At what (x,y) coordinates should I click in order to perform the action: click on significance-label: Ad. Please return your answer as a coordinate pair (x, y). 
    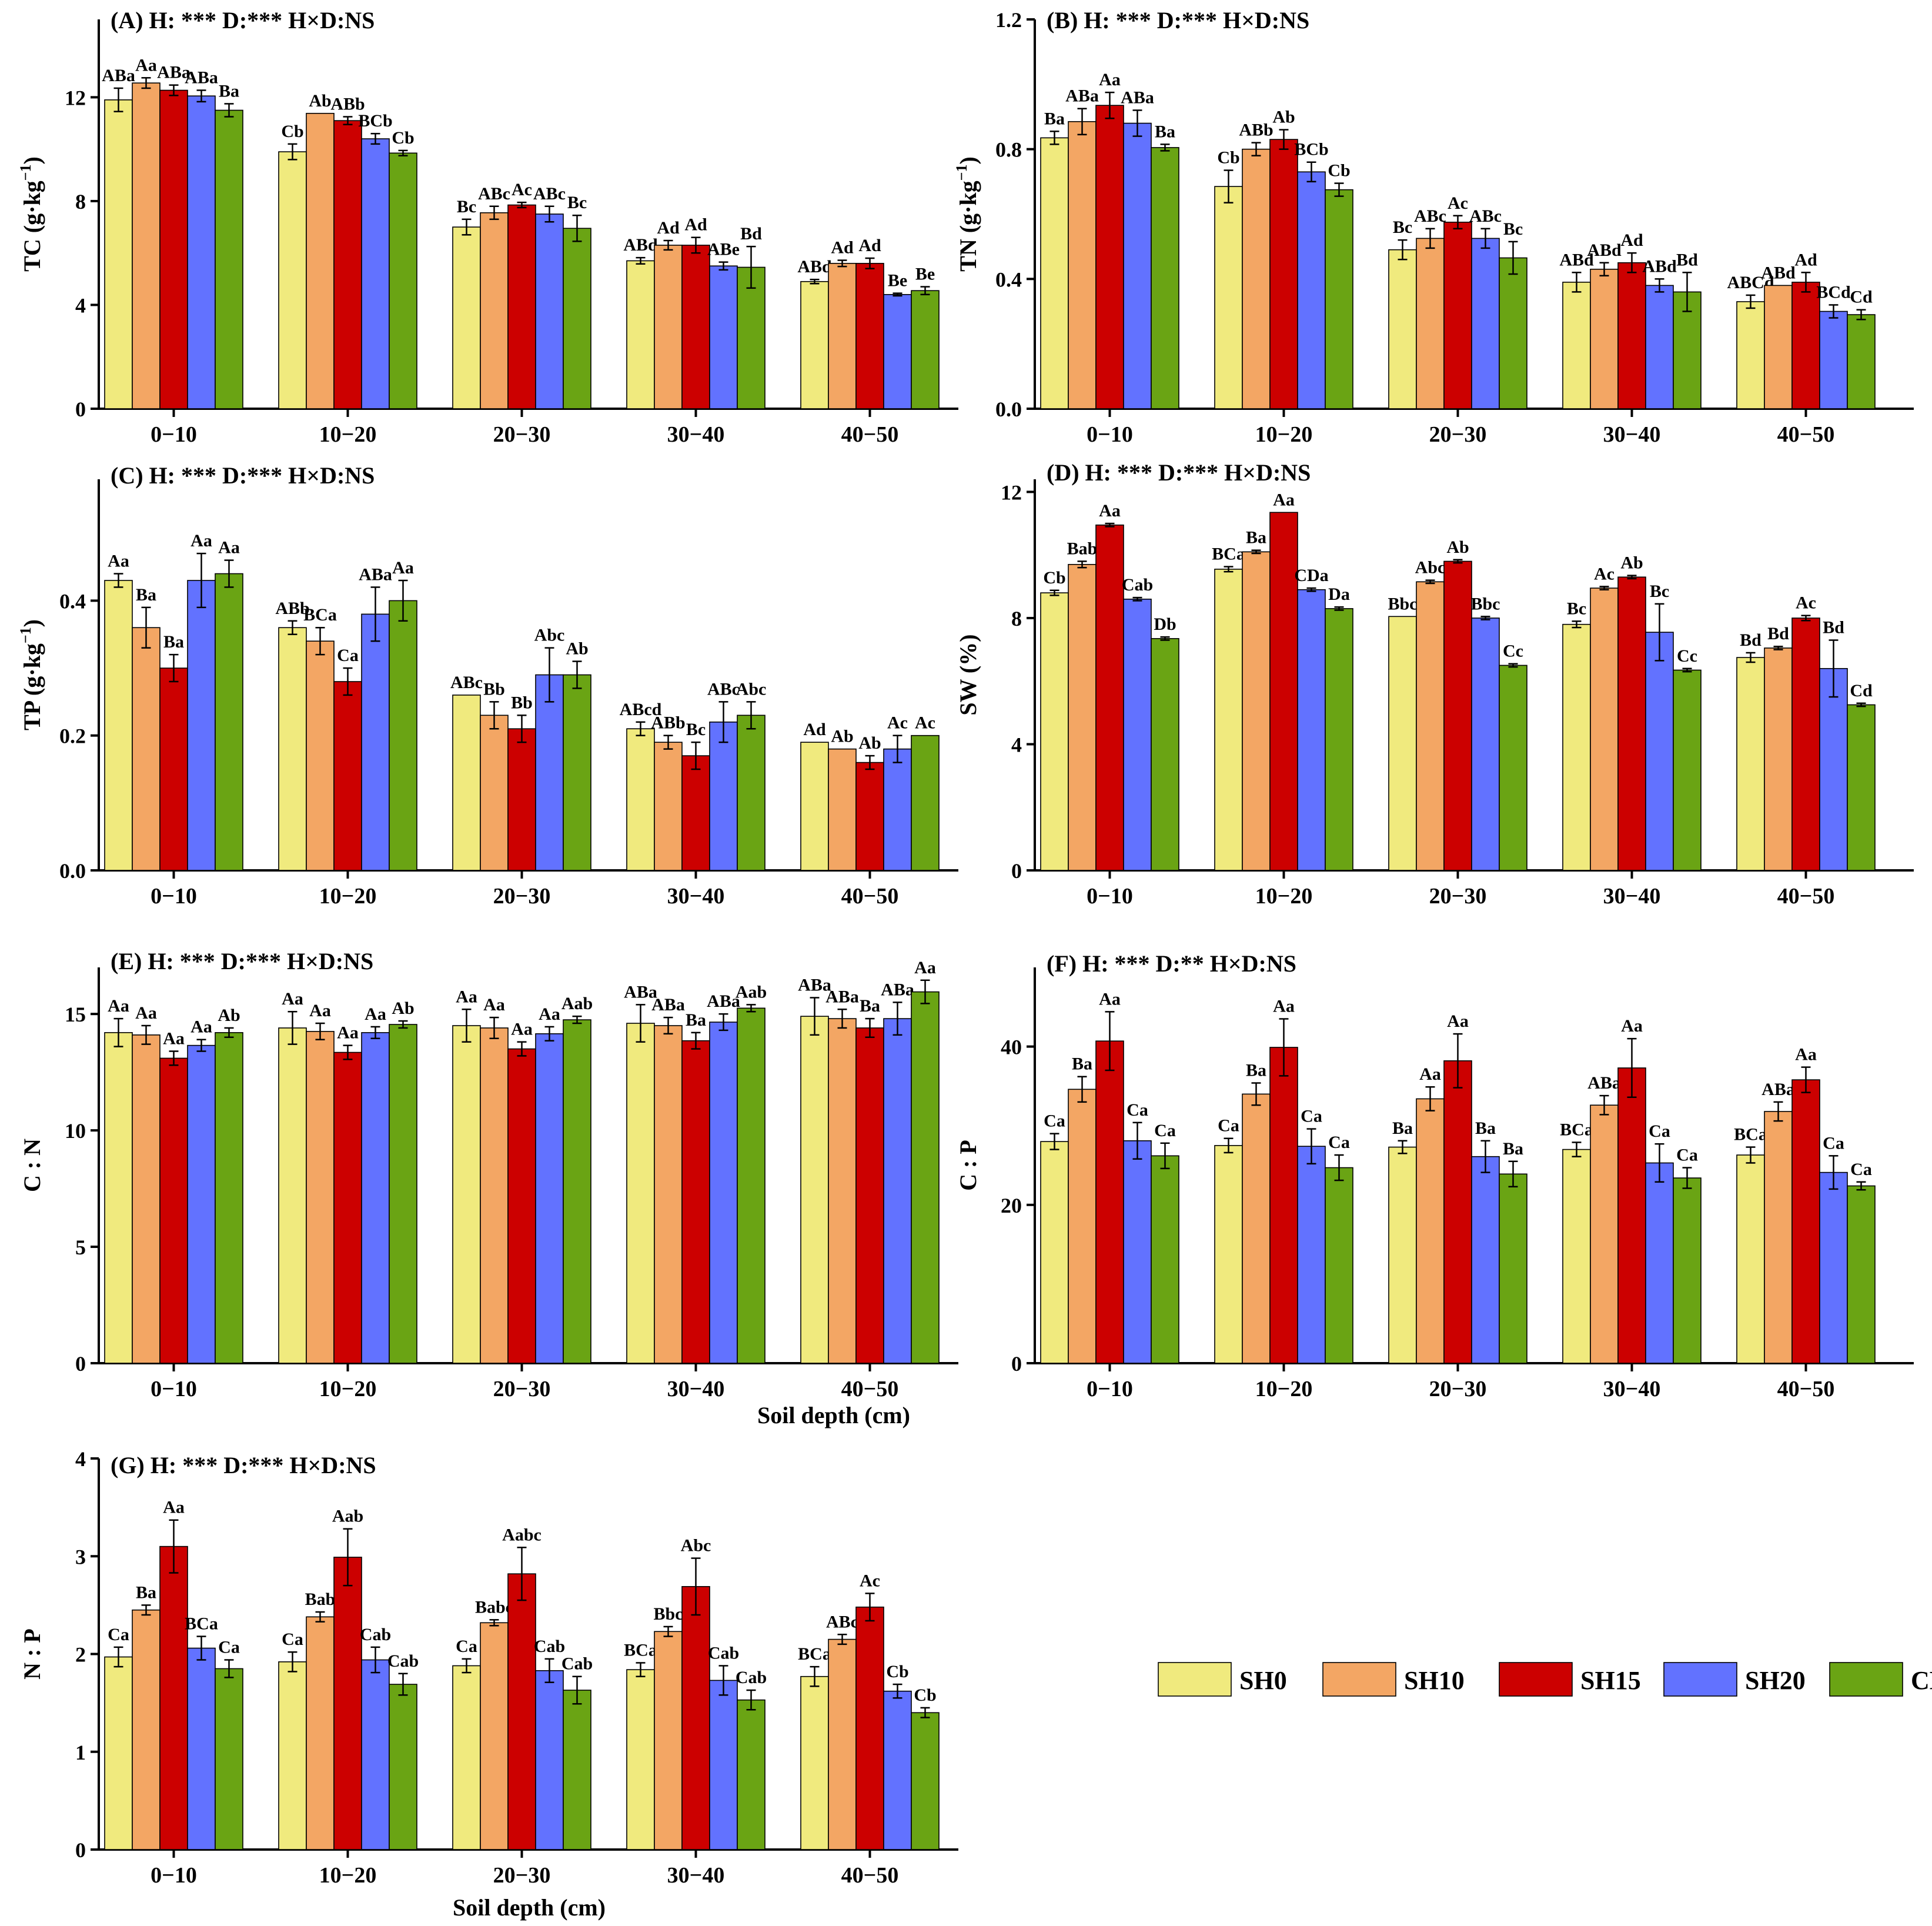
    Looking at the image, I should click on (842, 248).